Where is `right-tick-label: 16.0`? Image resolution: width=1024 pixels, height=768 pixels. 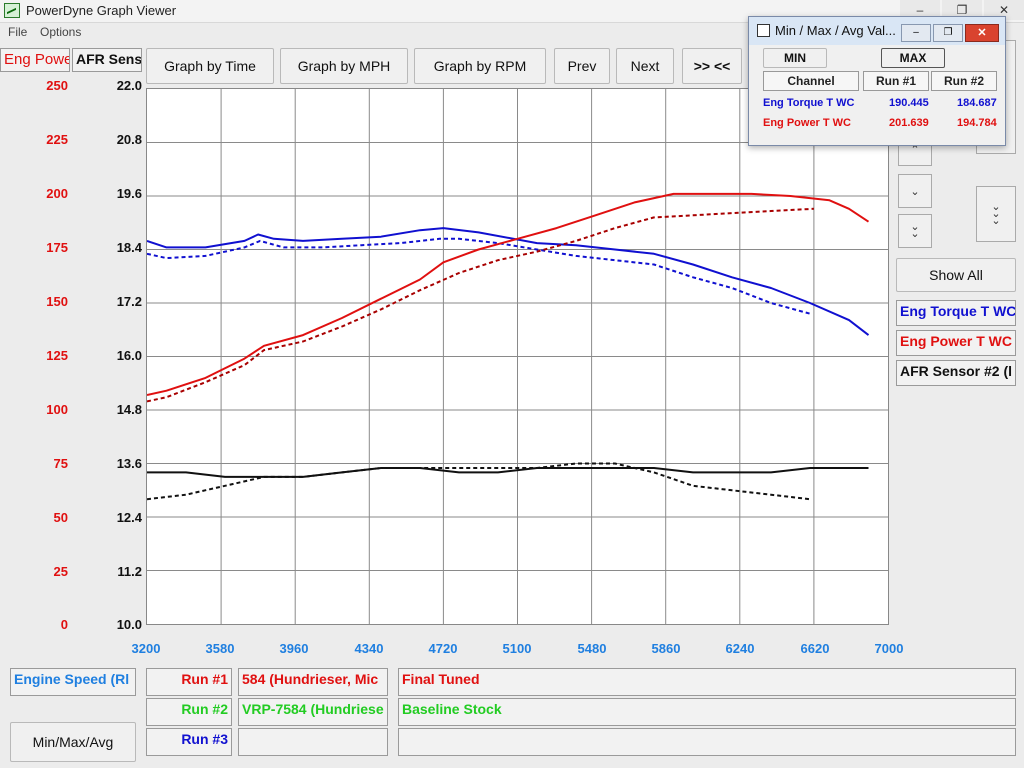
right-tick-label: 16.0 is located at coordinates (129, 355).